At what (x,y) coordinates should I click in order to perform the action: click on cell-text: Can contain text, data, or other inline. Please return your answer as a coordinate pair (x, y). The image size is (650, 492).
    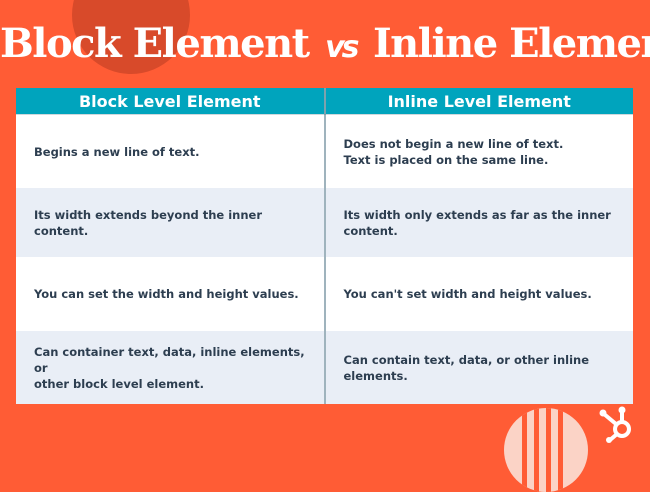
    Looking at the image, I should click on (466, 359).